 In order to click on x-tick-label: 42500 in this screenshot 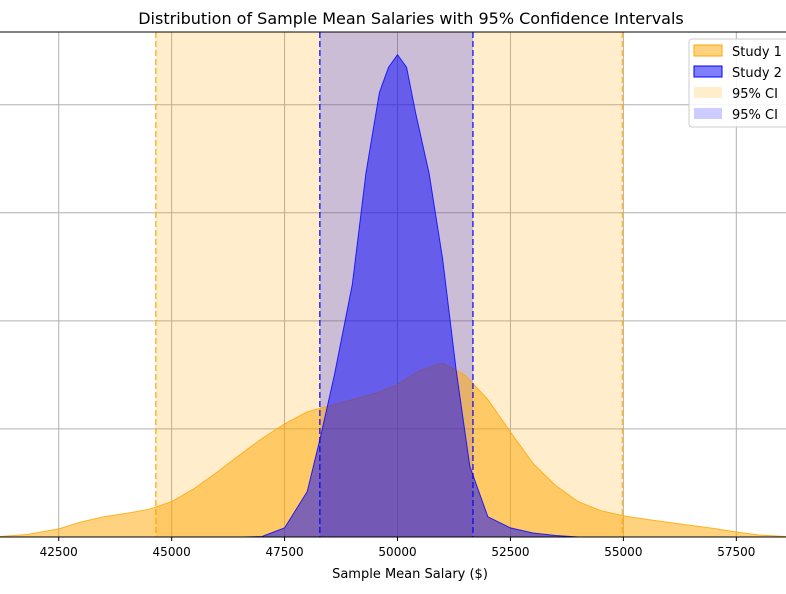, I will do `click(59, 552)`.